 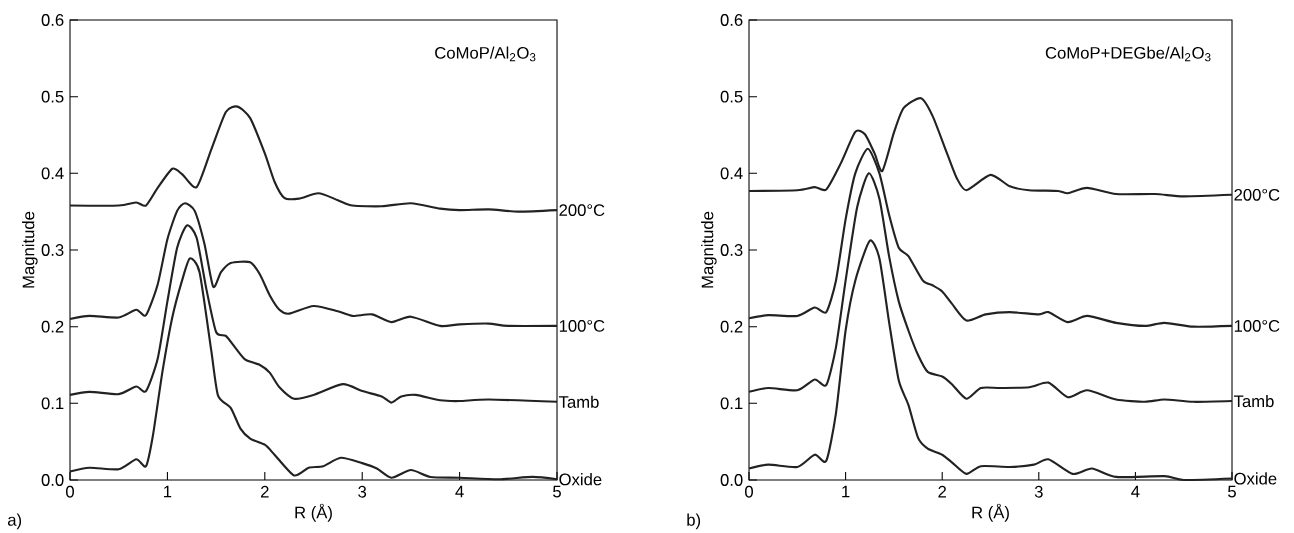 I want to click on text: CoMoP+DEGbe/Al$_{2}$O$_{3}$, so click(x=1128, y=54).